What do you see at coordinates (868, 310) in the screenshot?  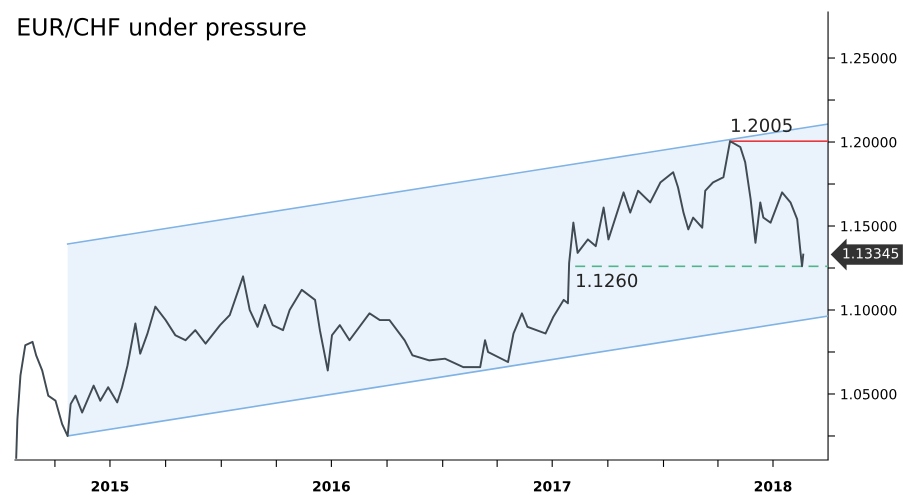 I see `y-tick-label: 1.10000` at bounding box center [868, 310].